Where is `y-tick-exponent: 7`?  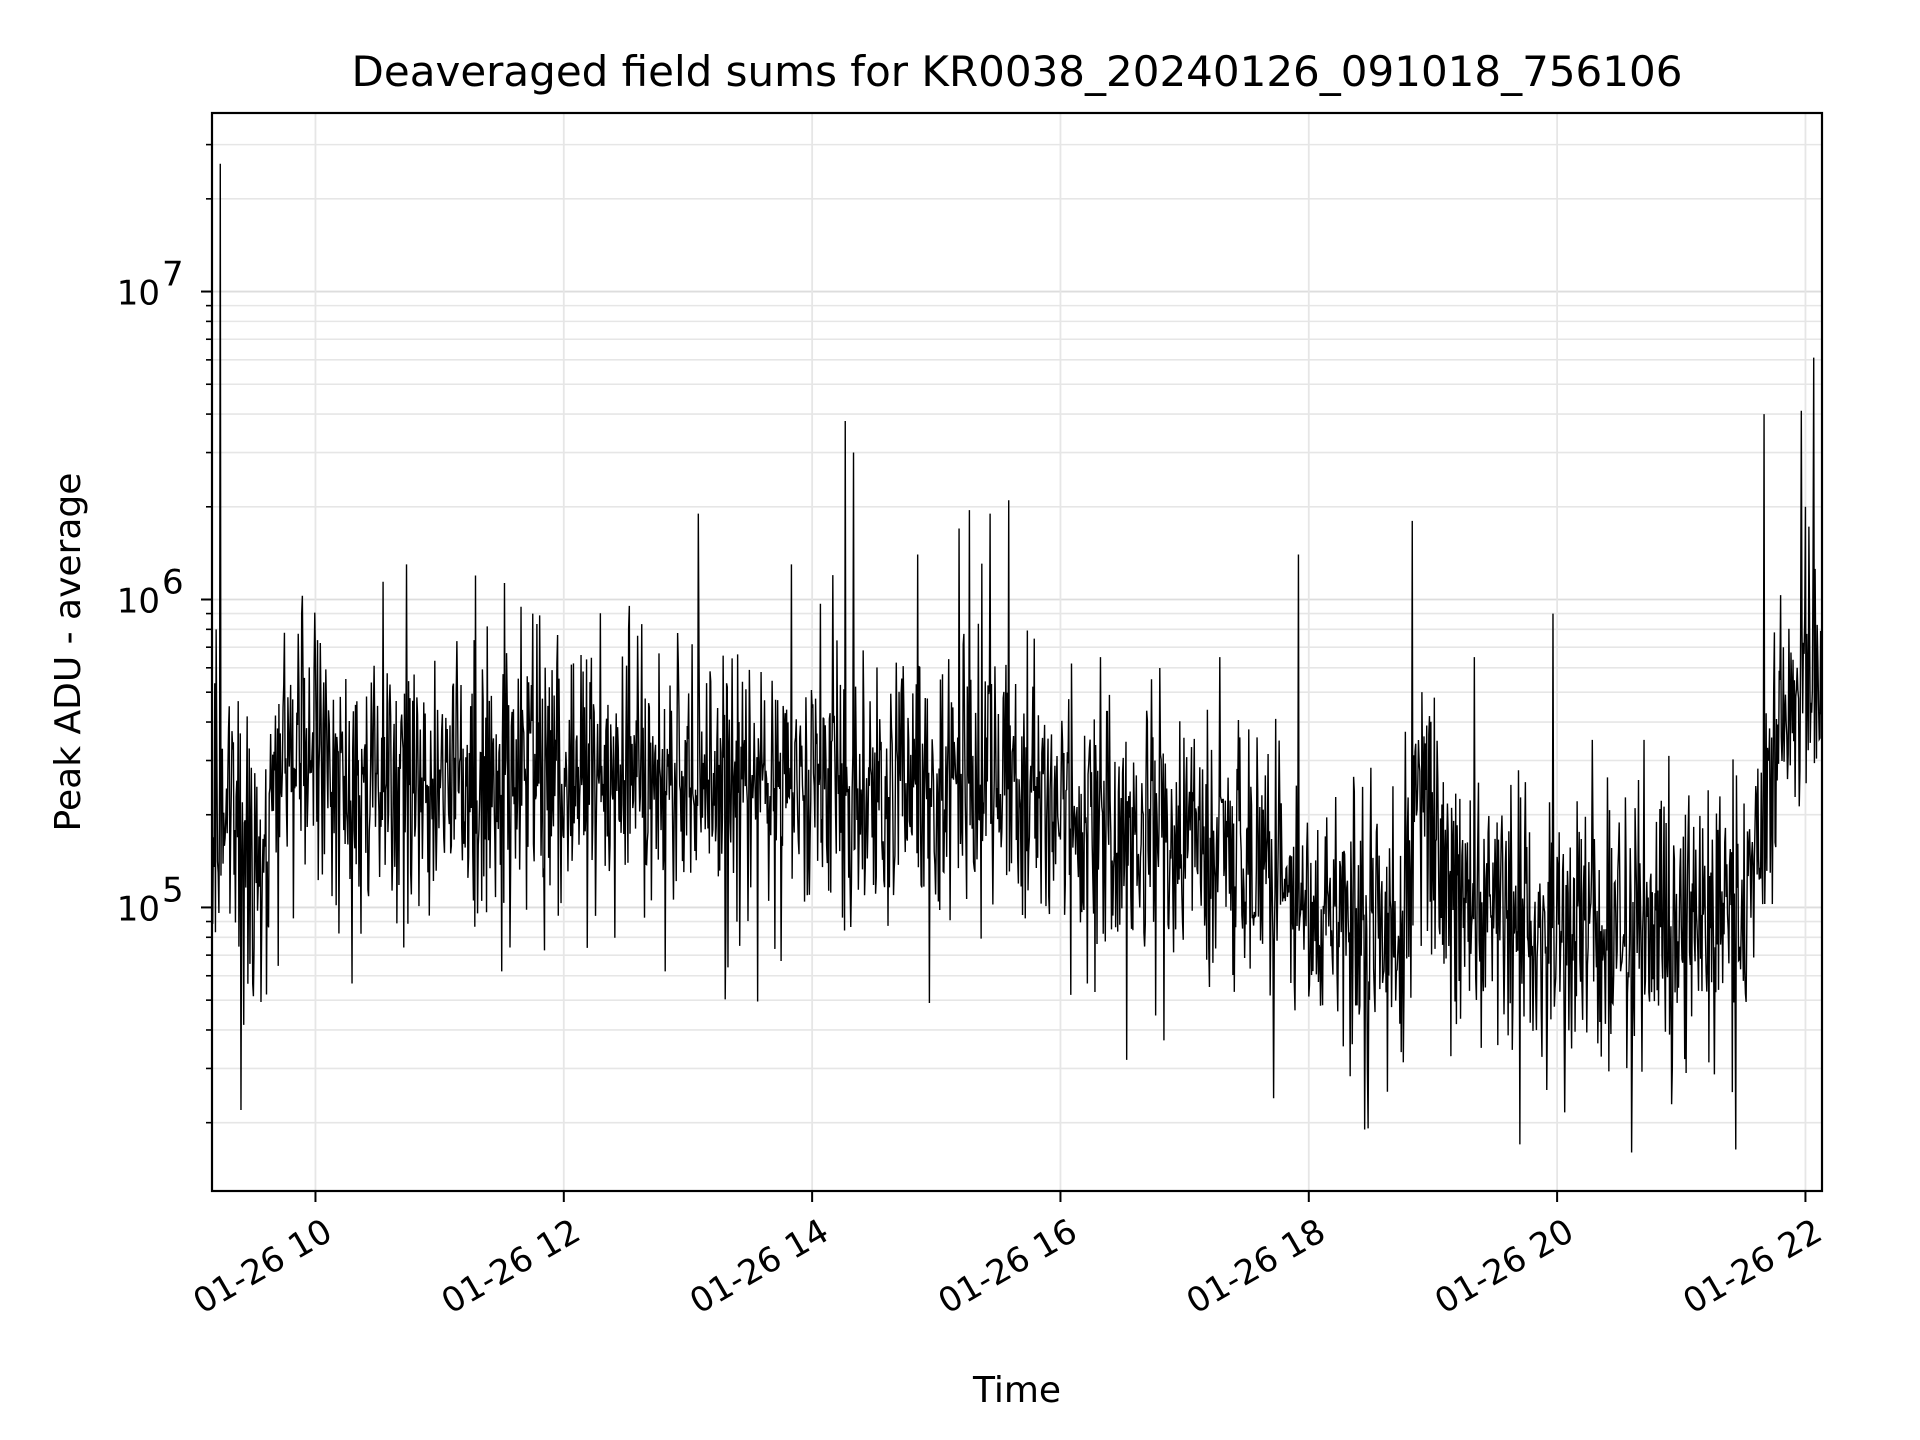
y-tick-exponent: 7 is located at coordinates (173, 275).